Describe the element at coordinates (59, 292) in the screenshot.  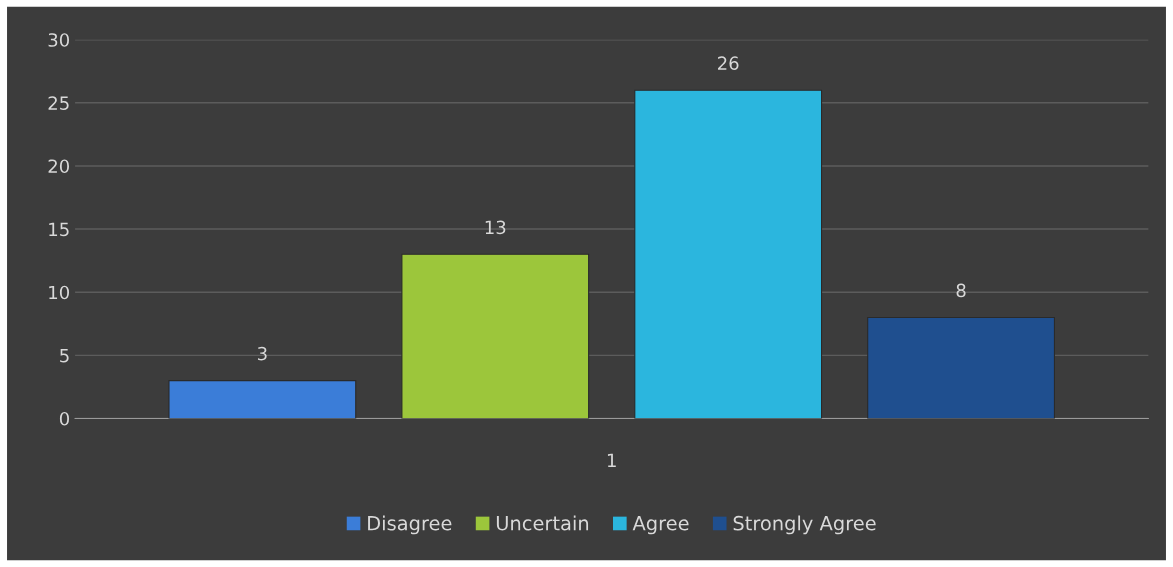
I see `y-tick-label: 10` at that location.